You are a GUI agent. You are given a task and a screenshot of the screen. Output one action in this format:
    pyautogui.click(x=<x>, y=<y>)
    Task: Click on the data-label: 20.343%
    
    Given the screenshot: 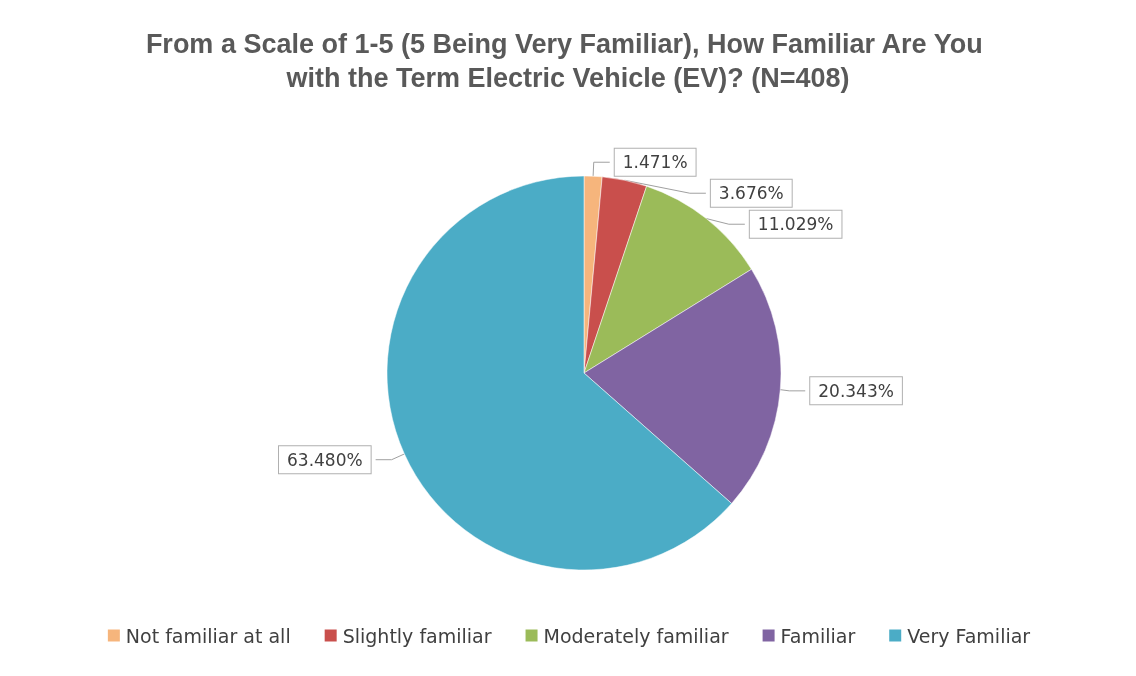 What is the action you would take?
    pyautogui.click(x=856, y=390)
    